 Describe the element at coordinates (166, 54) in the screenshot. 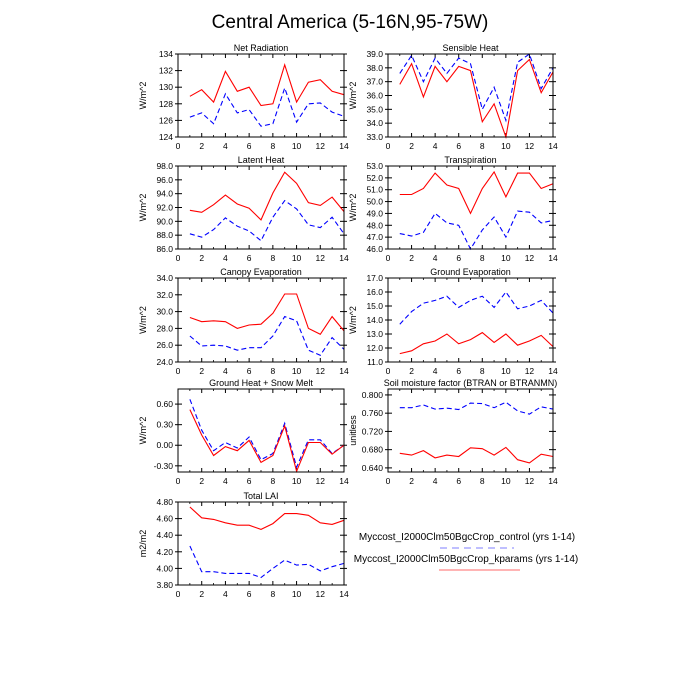

I see `y-tick-label: 134` at that location.